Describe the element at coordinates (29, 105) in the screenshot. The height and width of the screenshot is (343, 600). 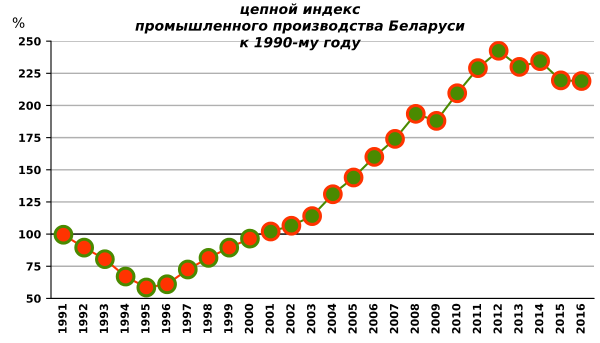
I see `y-tick-label: 200` at that location.